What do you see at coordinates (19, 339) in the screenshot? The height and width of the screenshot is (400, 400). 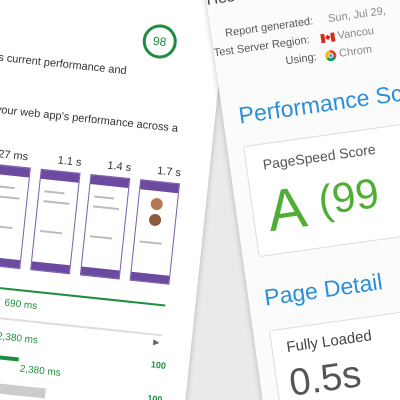 I see `metric-value-2: 2,380 ms` at bounding box center [19, 339].